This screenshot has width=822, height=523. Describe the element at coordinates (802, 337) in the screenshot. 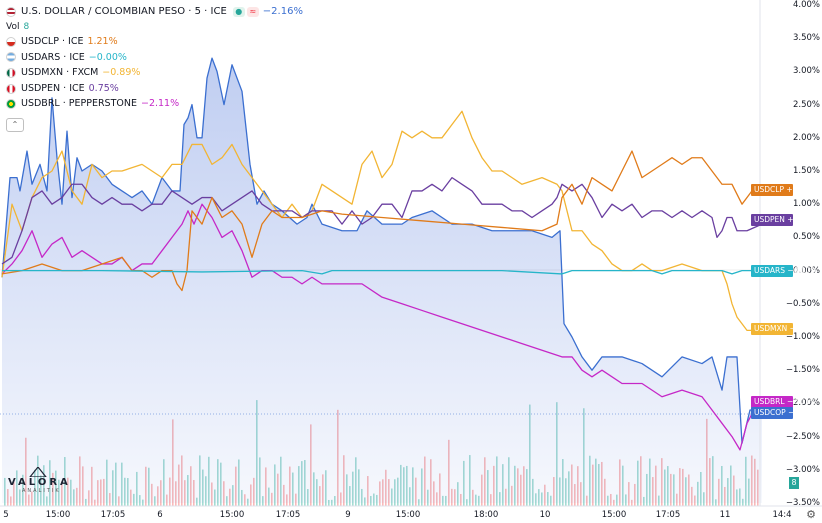

I see `price-axis-label: −1.00%` at that location.